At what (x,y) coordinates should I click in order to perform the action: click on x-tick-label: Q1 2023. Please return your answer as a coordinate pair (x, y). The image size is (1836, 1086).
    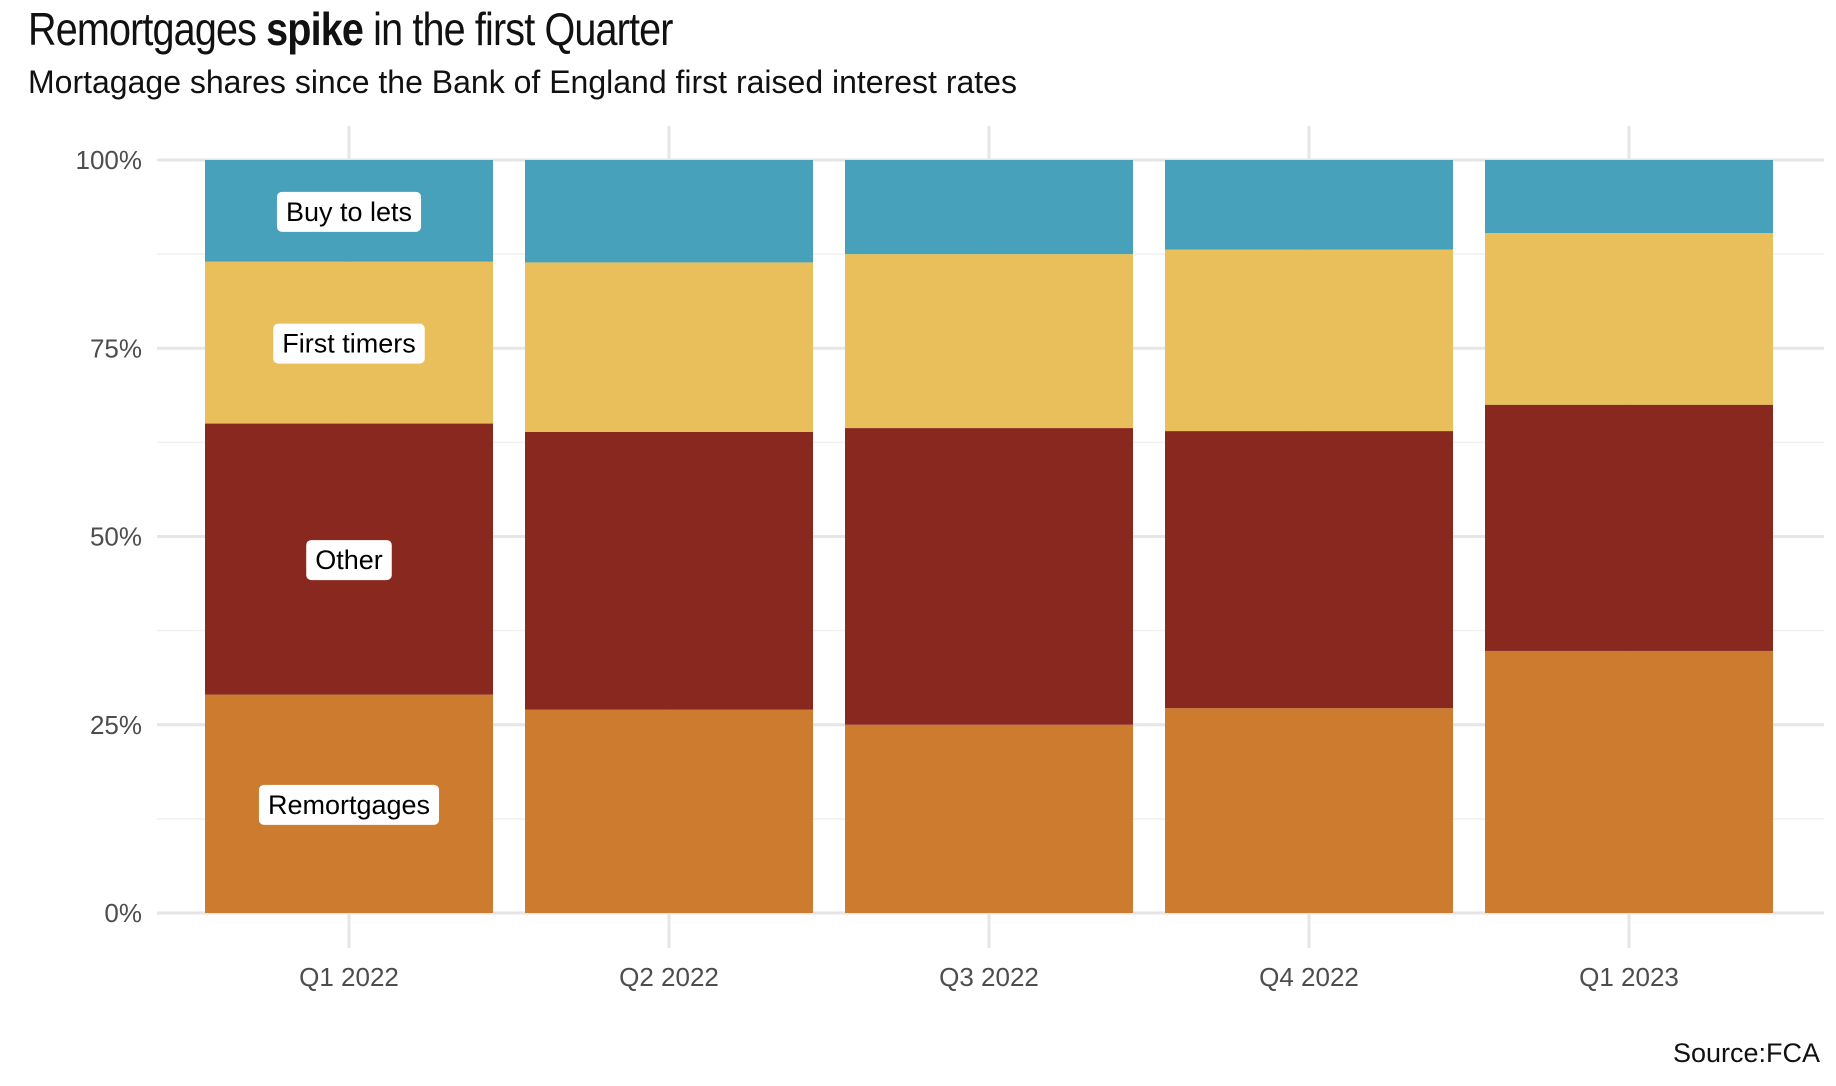
    Looking at the image, I should click on (1629, 977).